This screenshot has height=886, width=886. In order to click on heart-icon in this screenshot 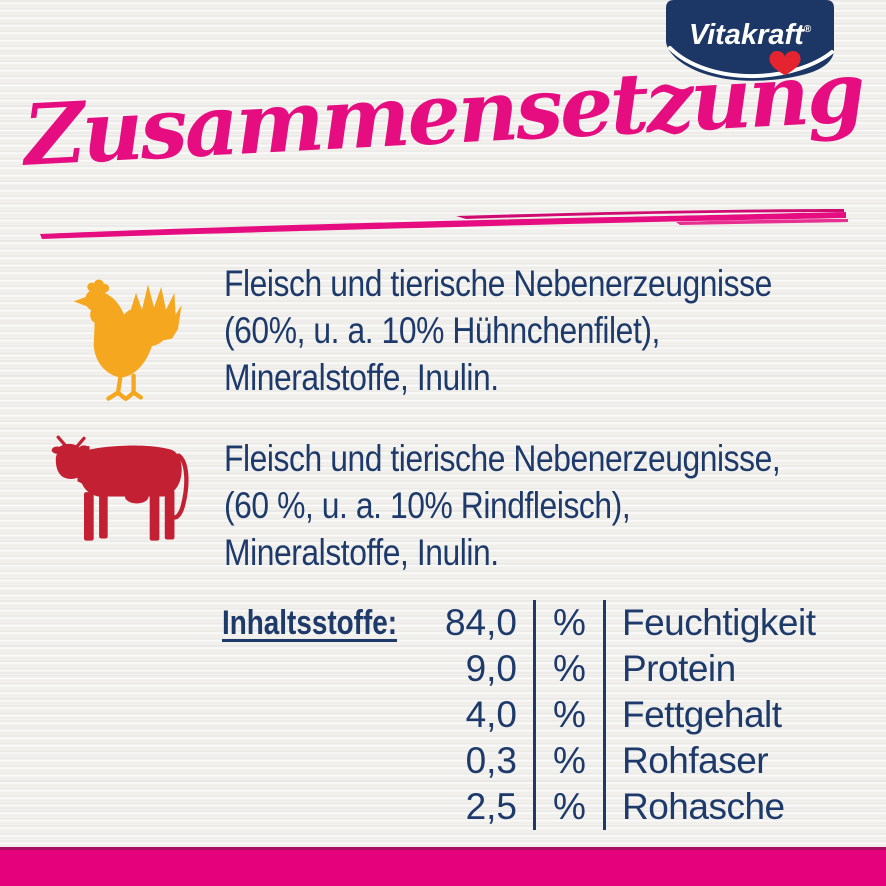, I will do `click(785, 63)`.